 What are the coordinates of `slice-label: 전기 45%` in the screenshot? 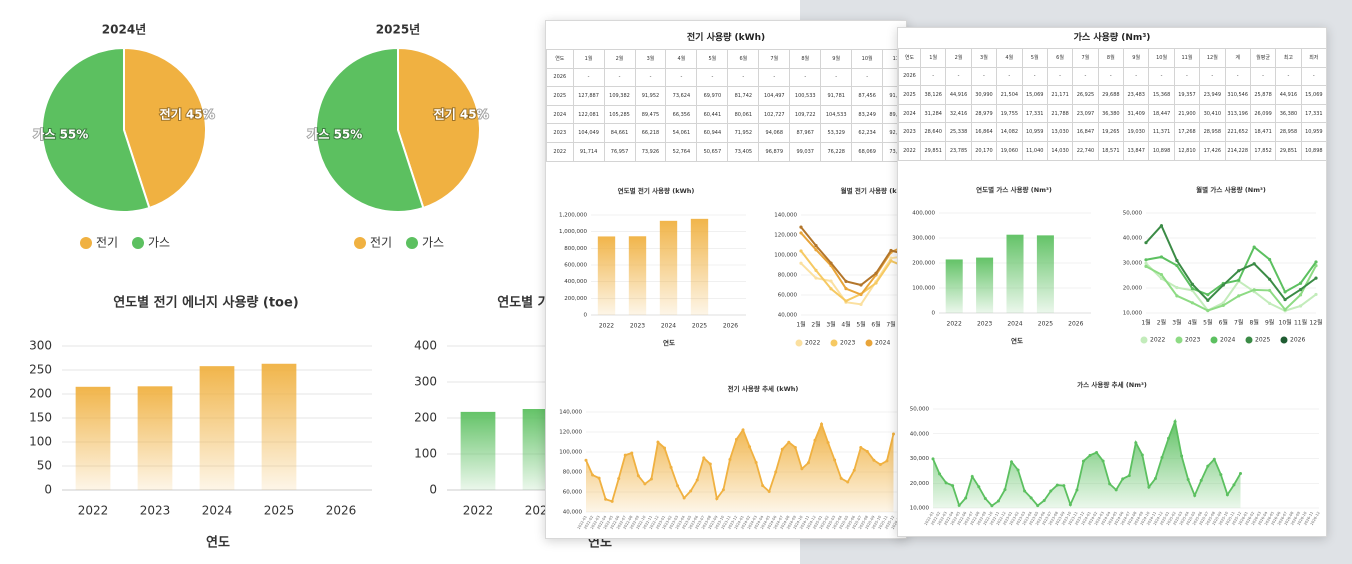 It's located at (461, 113).